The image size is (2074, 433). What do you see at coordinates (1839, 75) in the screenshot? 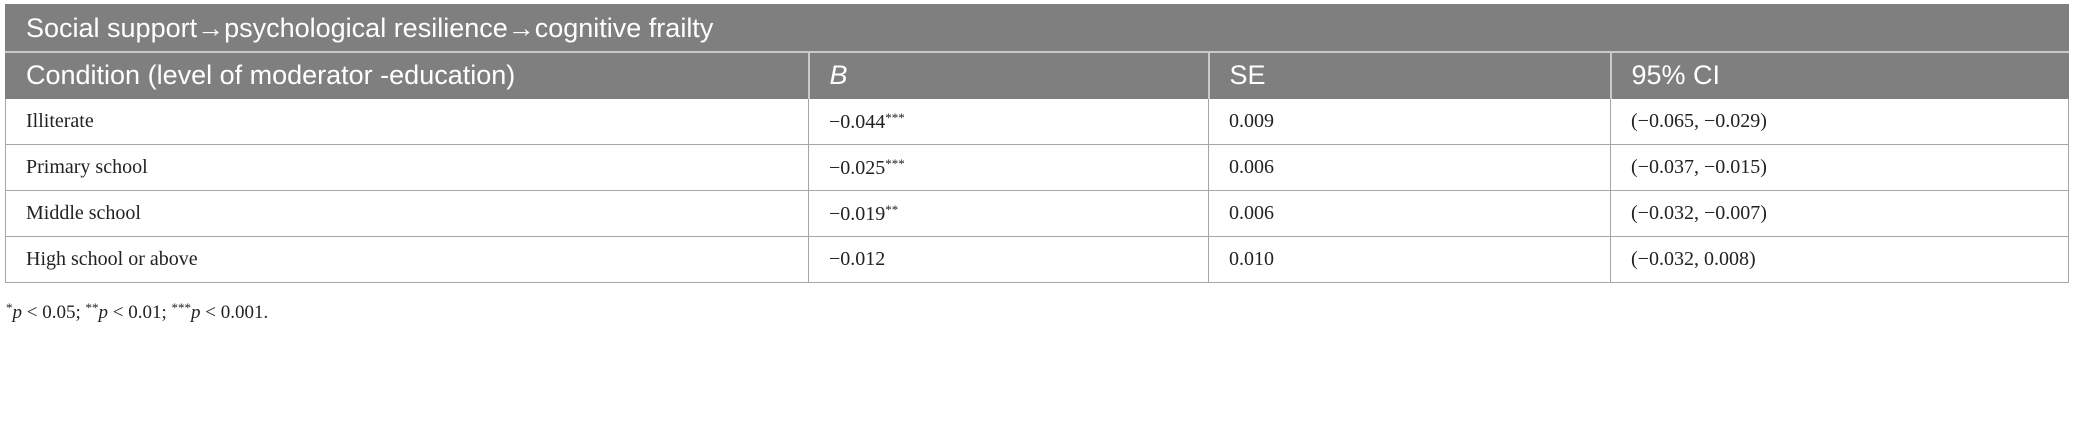
I see `header-cell: 95% CI` at bounding box center [1839, 75].